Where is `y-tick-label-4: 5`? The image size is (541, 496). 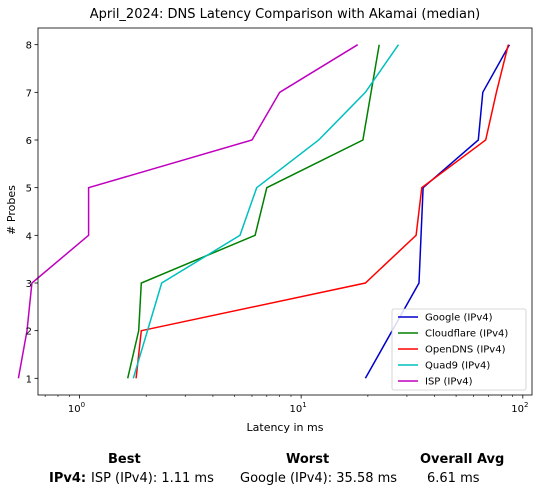
y-tick-label-4: 5 is located at coordinates (29, 189).